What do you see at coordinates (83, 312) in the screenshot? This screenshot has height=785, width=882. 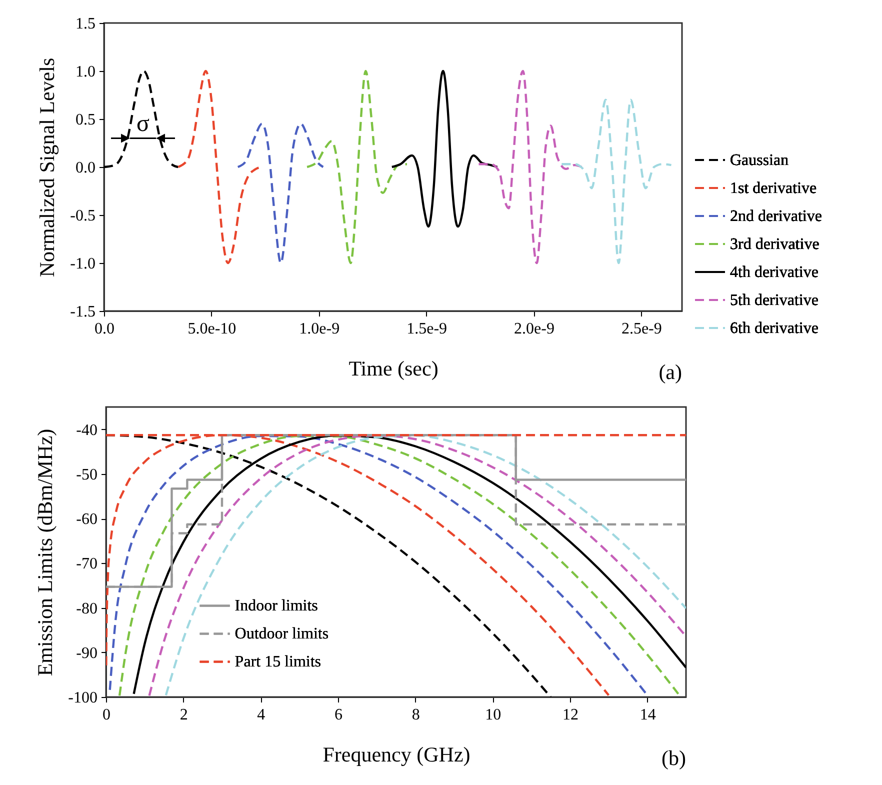 I see `y-tick-label: -1.5` at bounding box center [83, 312].